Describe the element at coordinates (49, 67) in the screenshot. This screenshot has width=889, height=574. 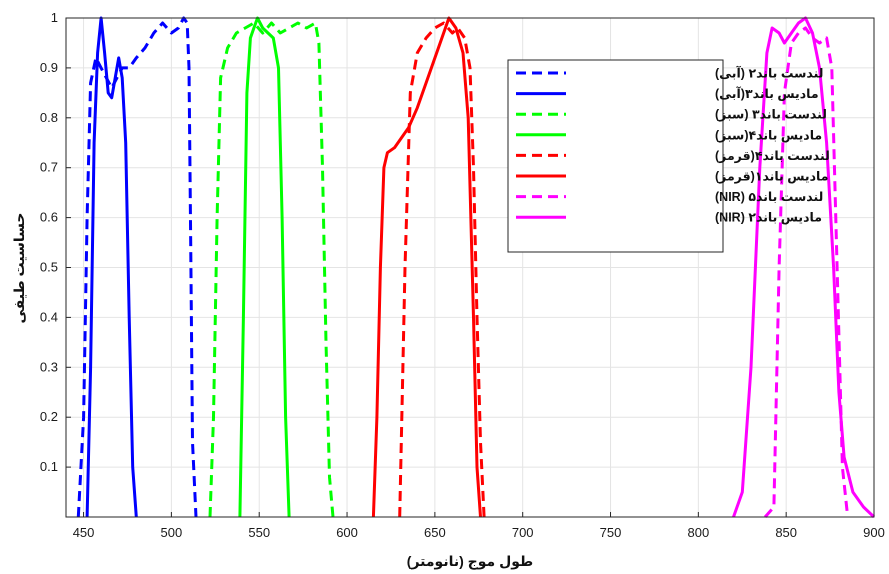
I see `y-tick-label: 0.9` at that location.